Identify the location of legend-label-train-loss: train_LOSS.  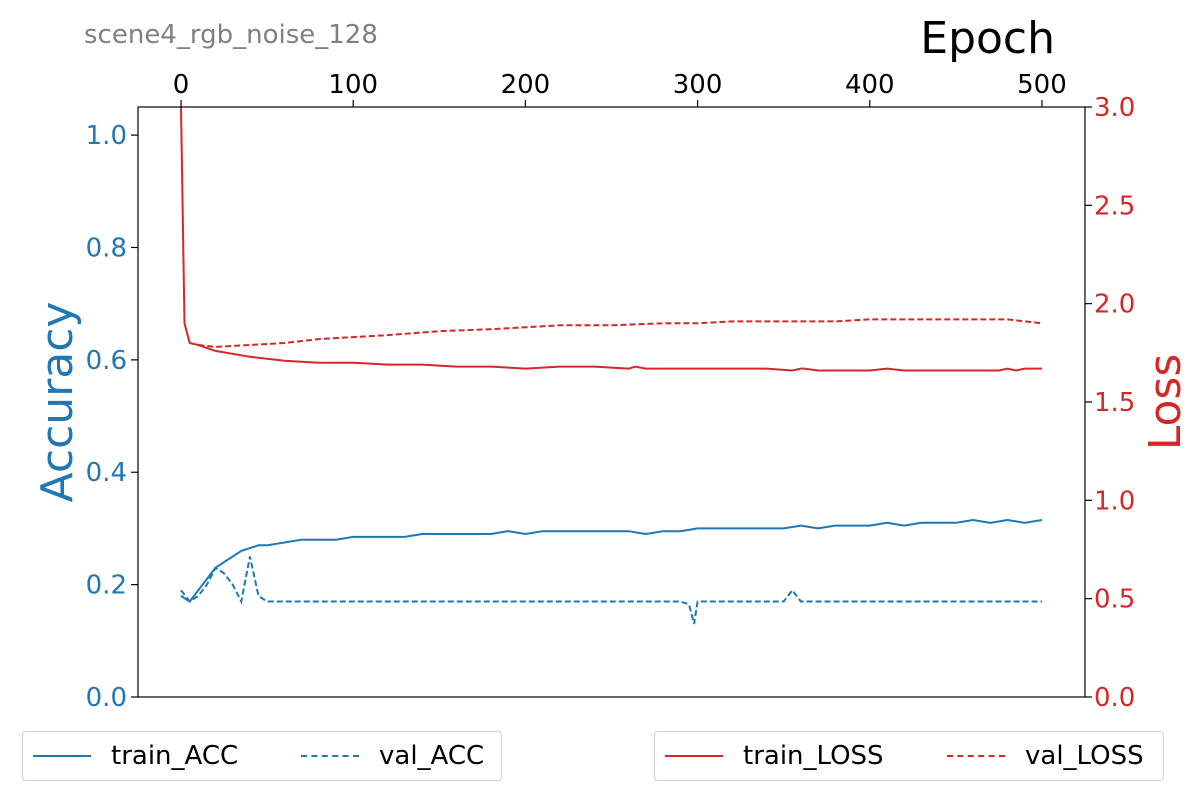
(813, 756).